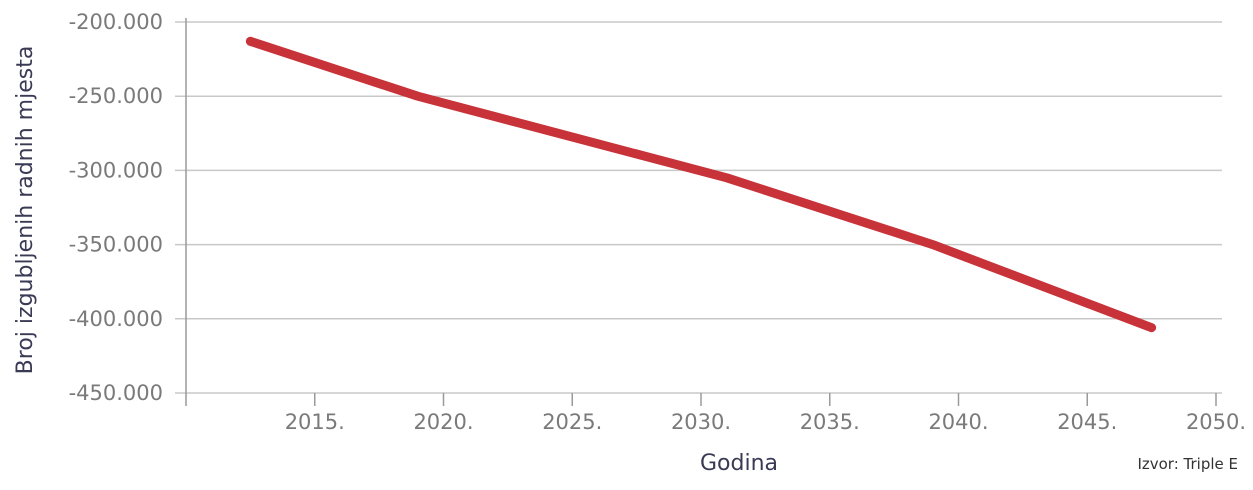 Image resolution: width=1253 pixels, height=490 pixels. What do you see at coordinates (1087, 422) in the screenshot?
I see `x-tick-label: 2045.` at bounding box center [1087, 422].